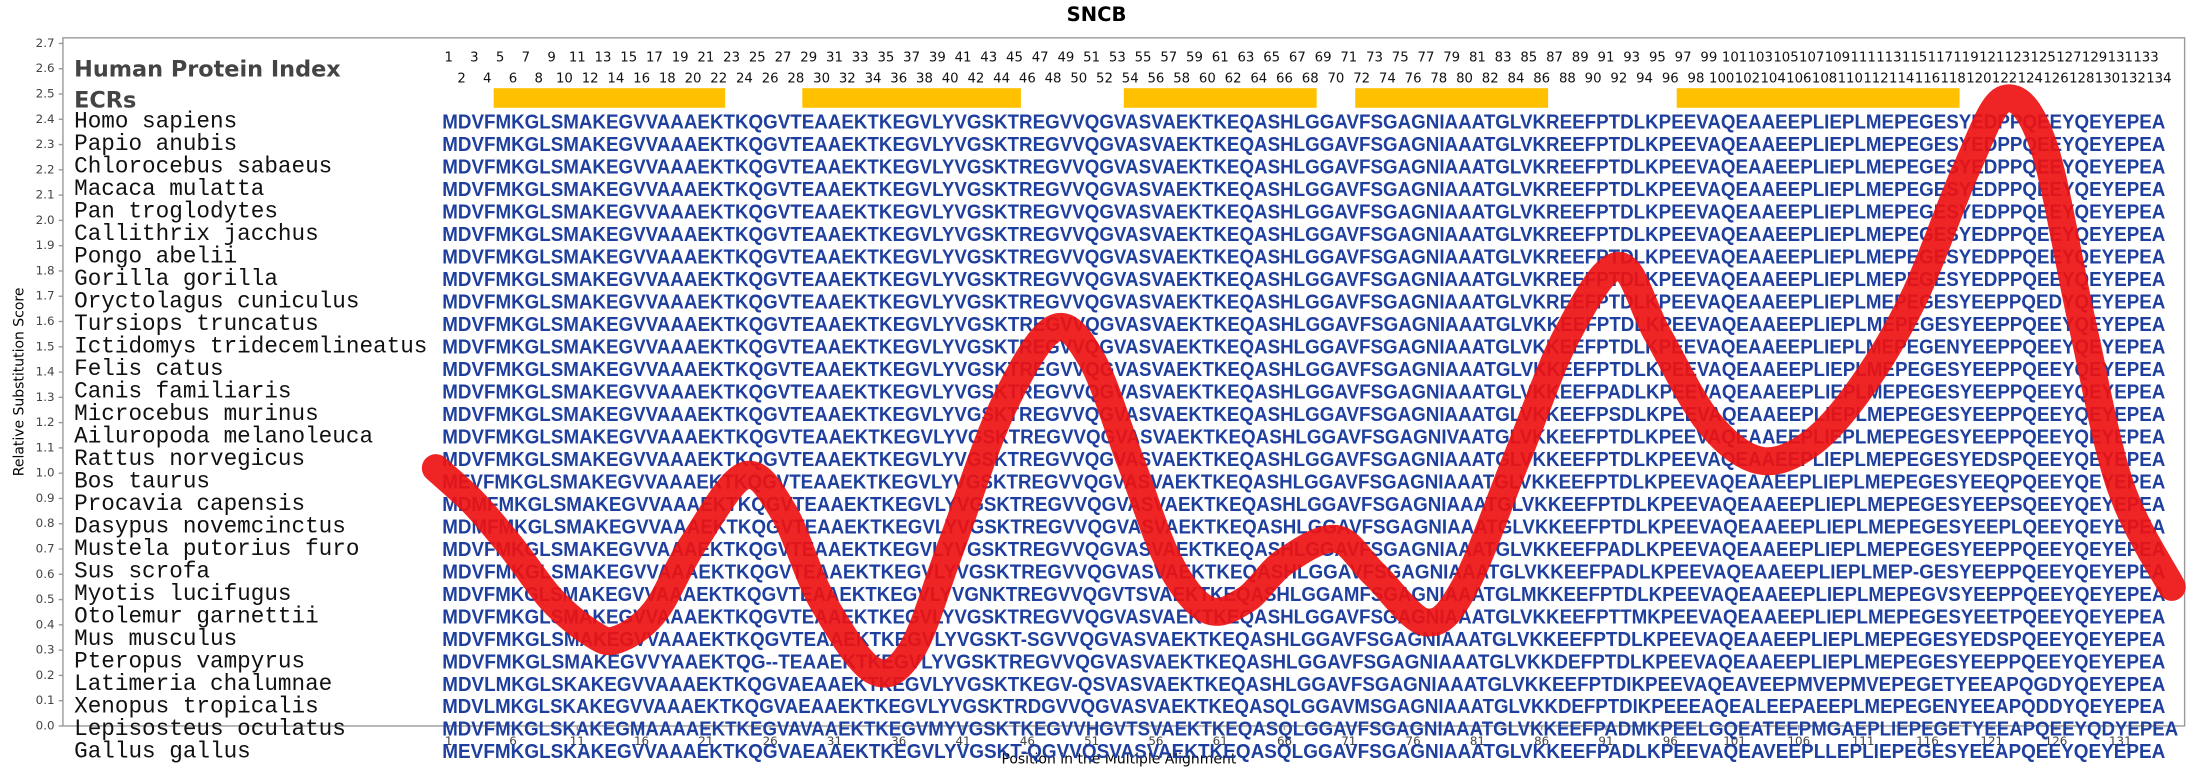 The image size is (2193, 775). I want to click on species-name: Gorilla gorilla, so click(176, 279).